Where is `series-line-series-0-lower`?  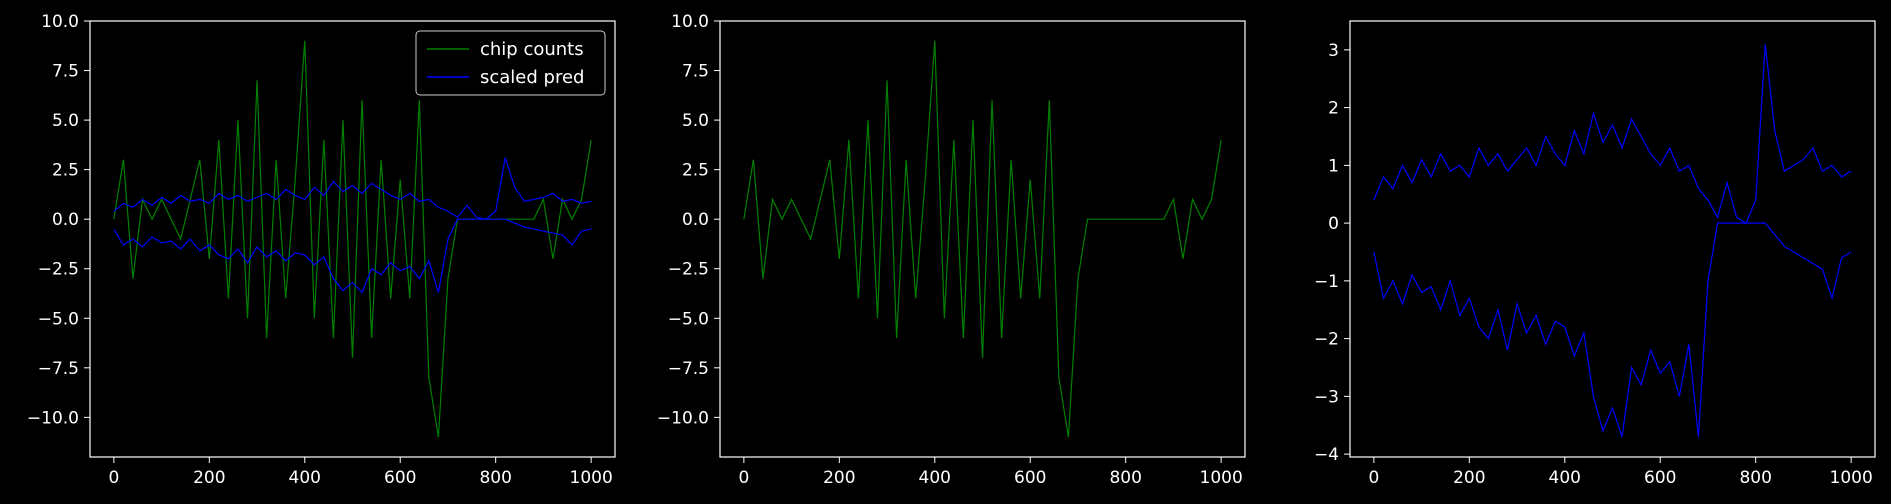
series-line-series-0-lower is located at coordinates (1612, 329).